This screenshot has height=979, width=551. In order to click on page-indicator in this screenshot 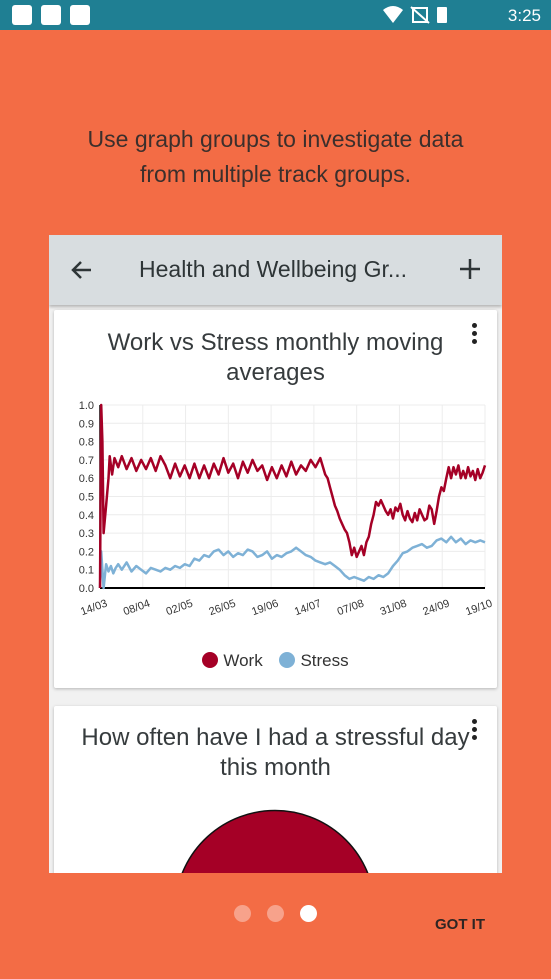, I will do `click(275, 916)`.